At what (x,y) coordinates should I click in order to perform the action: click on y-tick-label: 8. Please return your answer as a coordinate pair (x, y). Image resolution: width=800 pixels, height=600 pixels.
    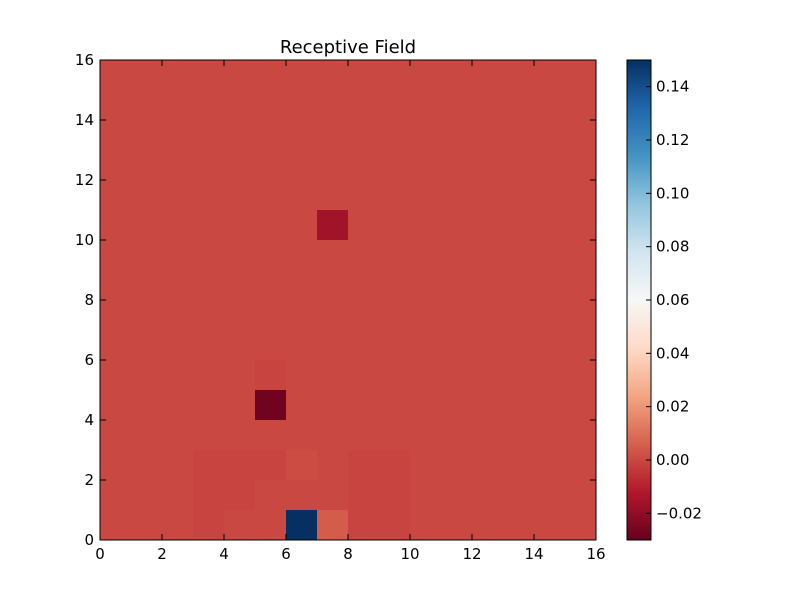
    Looking at the image, I should click on (89, 300).